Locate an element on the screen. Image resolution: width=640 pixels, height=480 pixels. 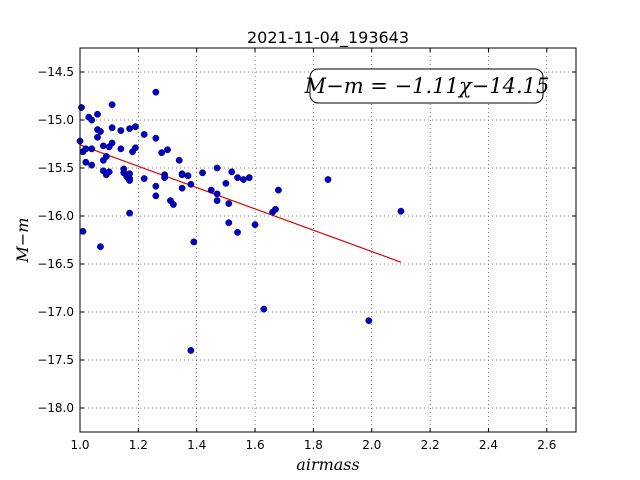
x-tick-label: 2.4 is located at coordinates (488, 445).